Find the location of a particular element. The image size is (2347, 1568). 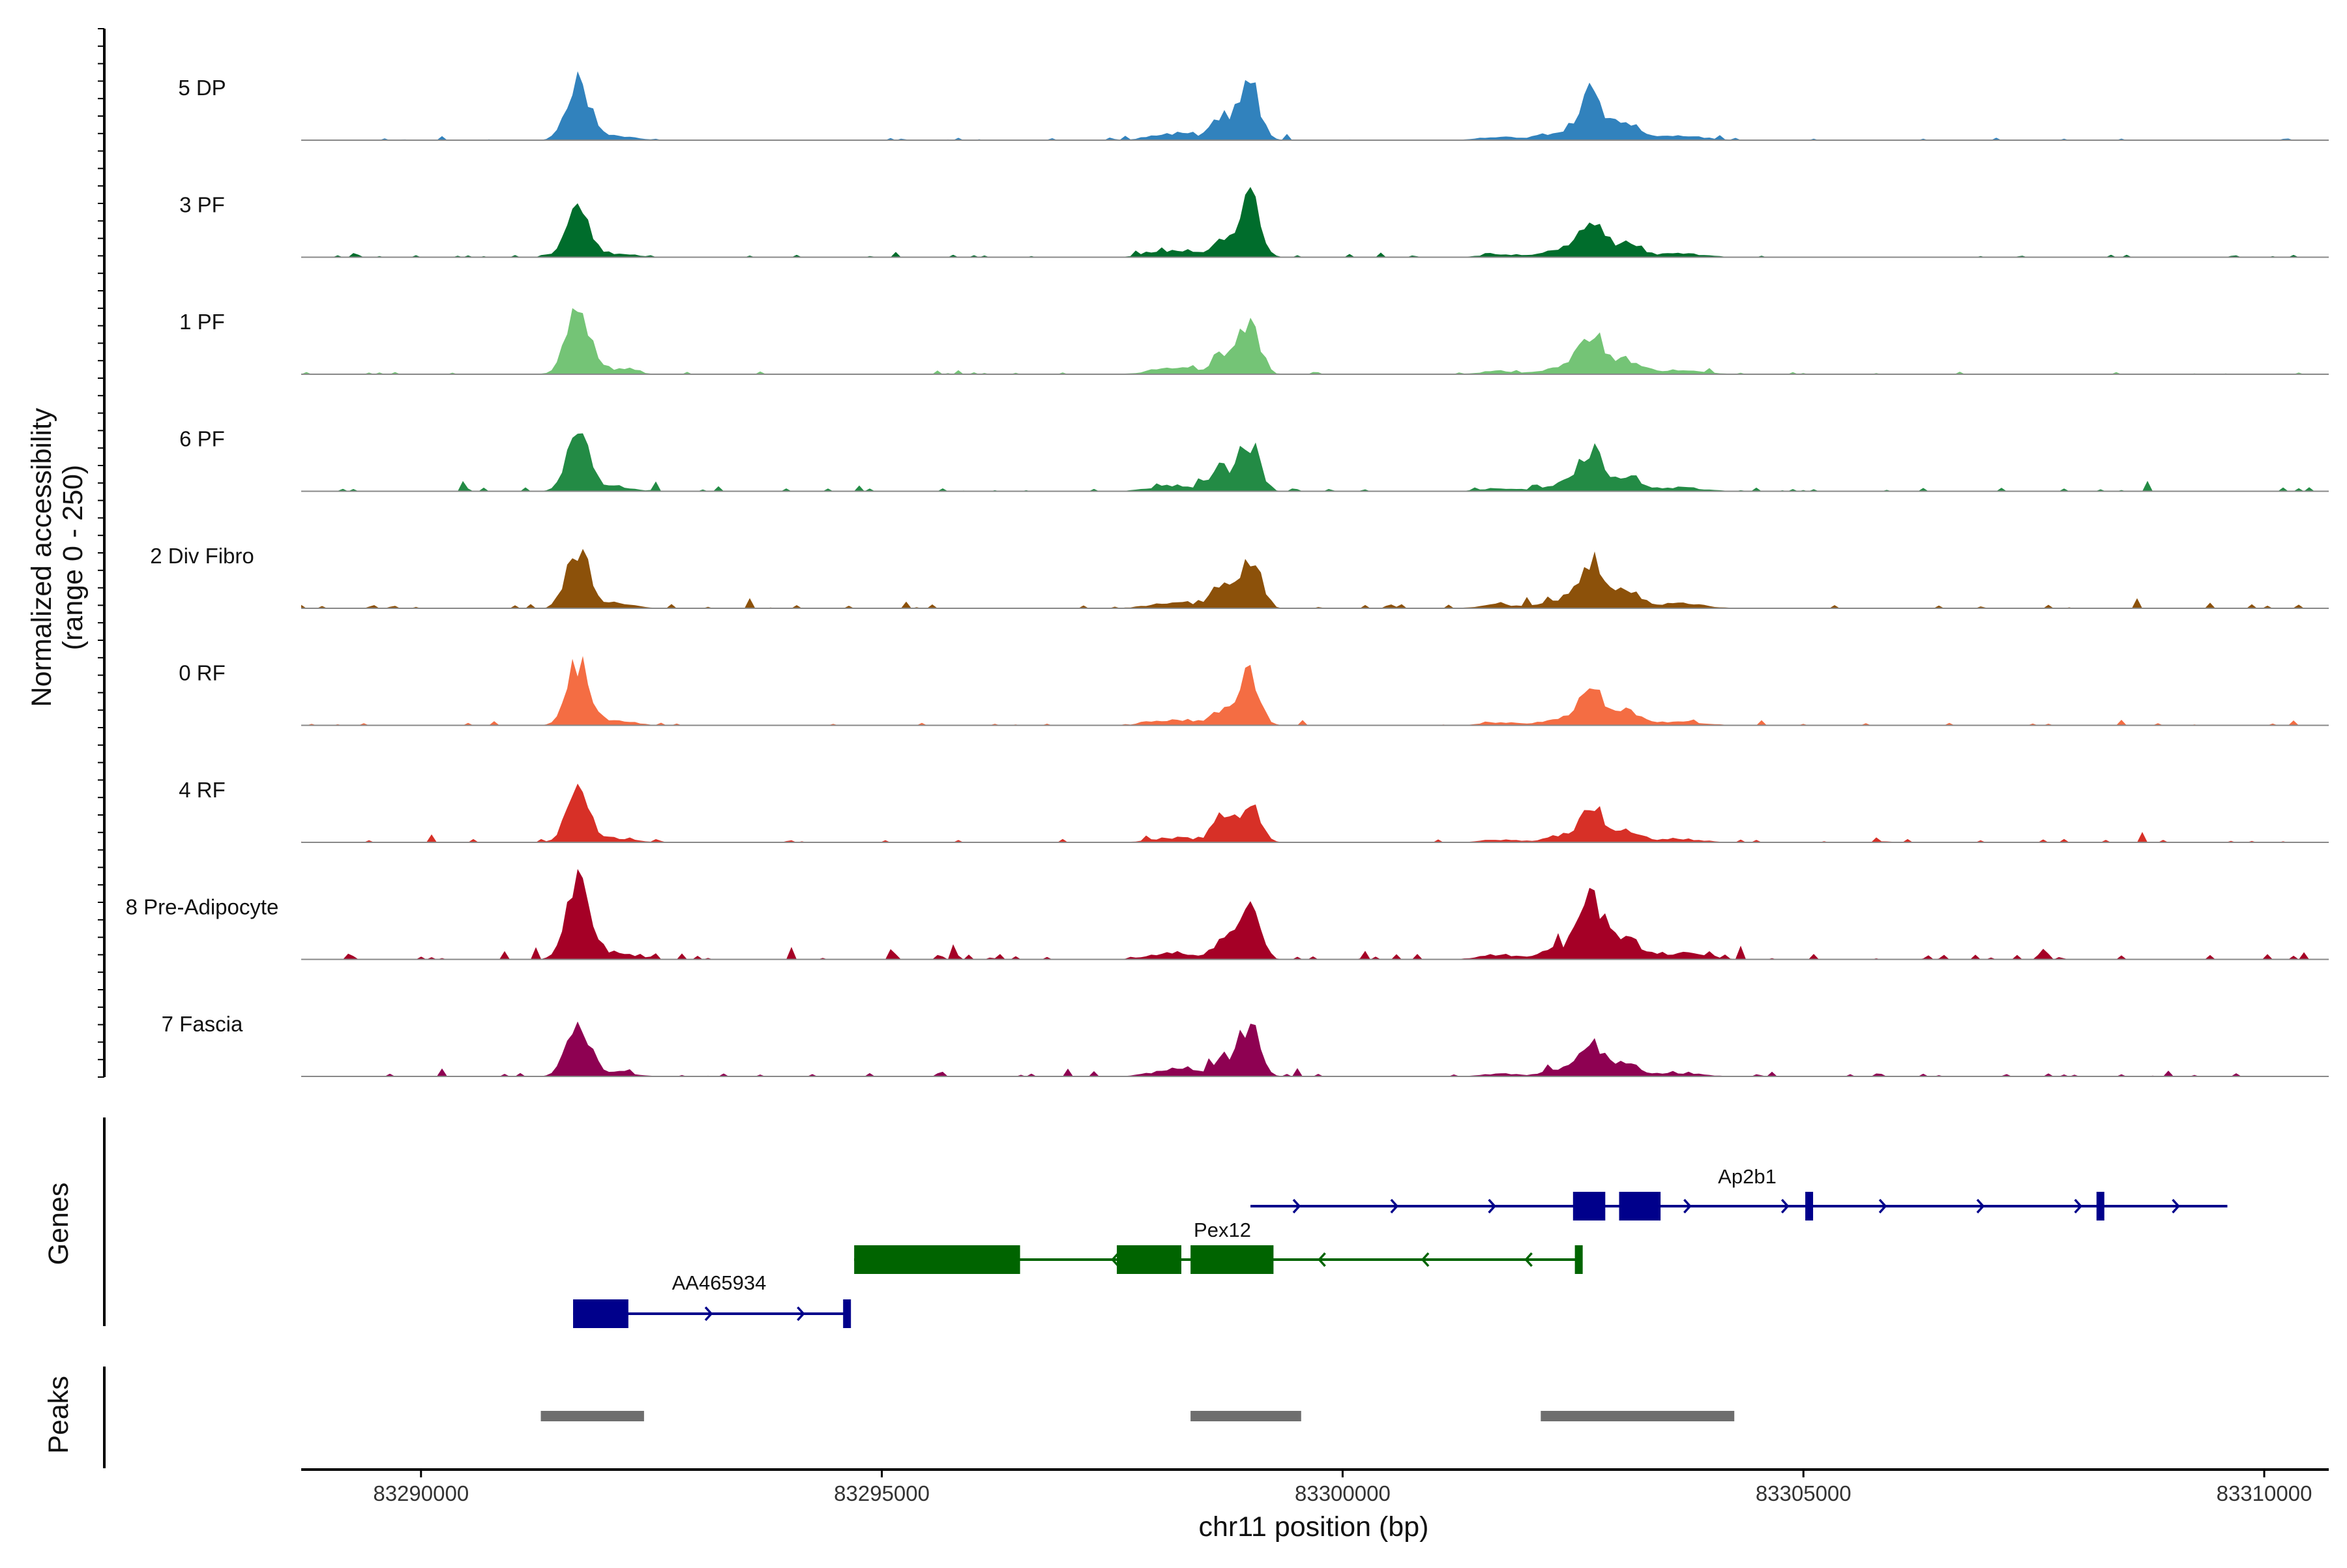

peaks-track-label: Peaks is located at coordinates (58, 1415).